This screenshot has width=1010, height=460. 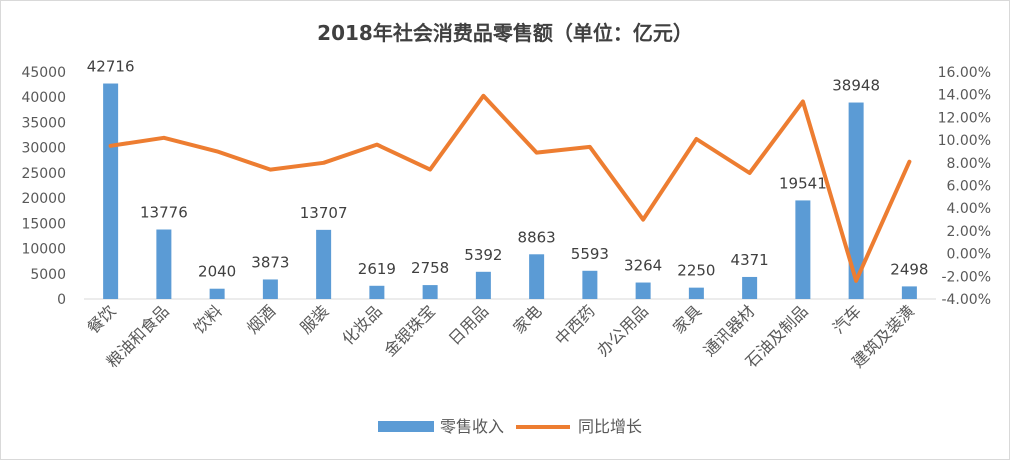 What do you see at coordinates (537, 237) in the screenshot?
I see `data-label: 8863` at bounding box center [537, 237].